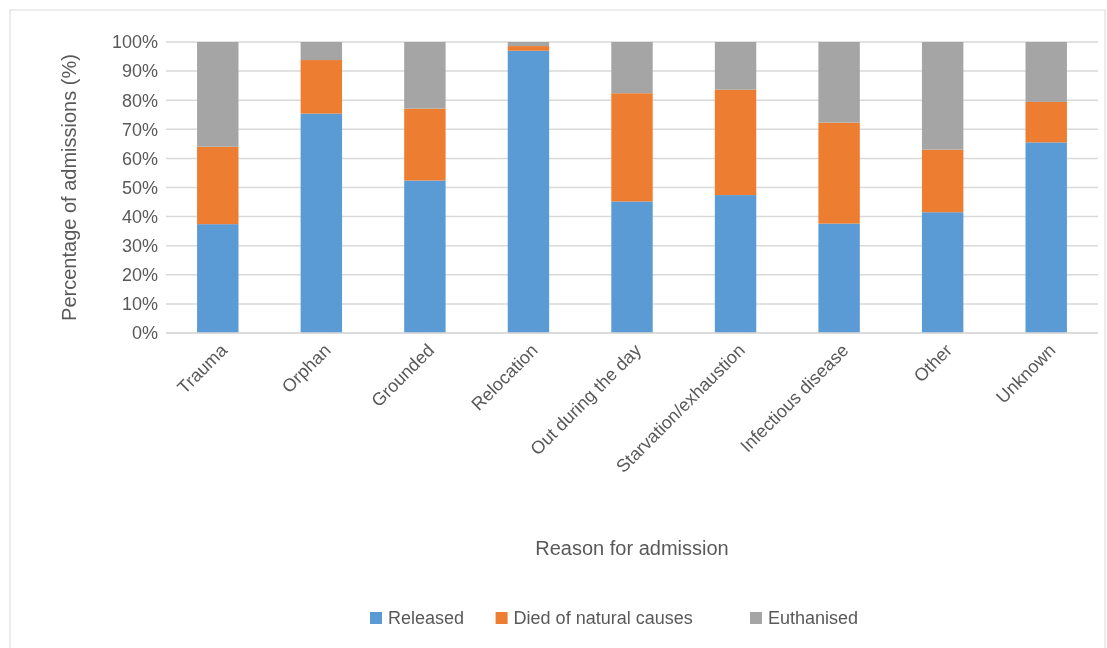 The image size is (1107, 648). I want to click on legend-label: Released, so click(426, 618).